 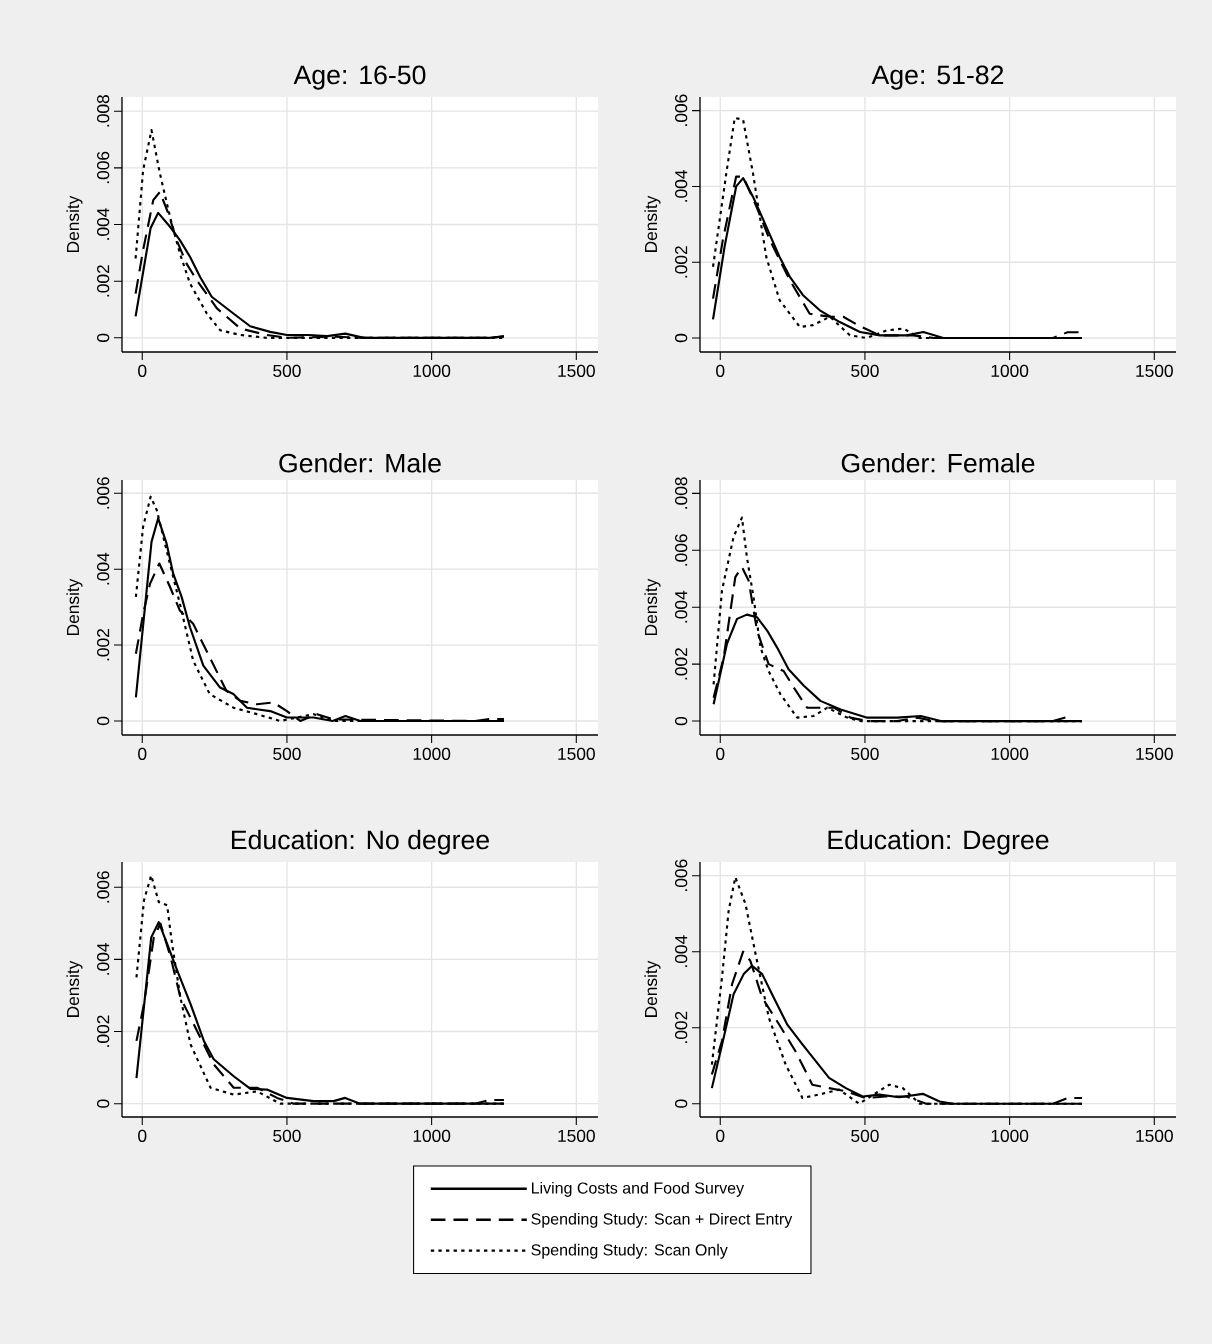 What do you see at coordinates (359, 77) in the screenshot?
I see `chart-title: Age: 16-50` at bounding box center [359, 77].